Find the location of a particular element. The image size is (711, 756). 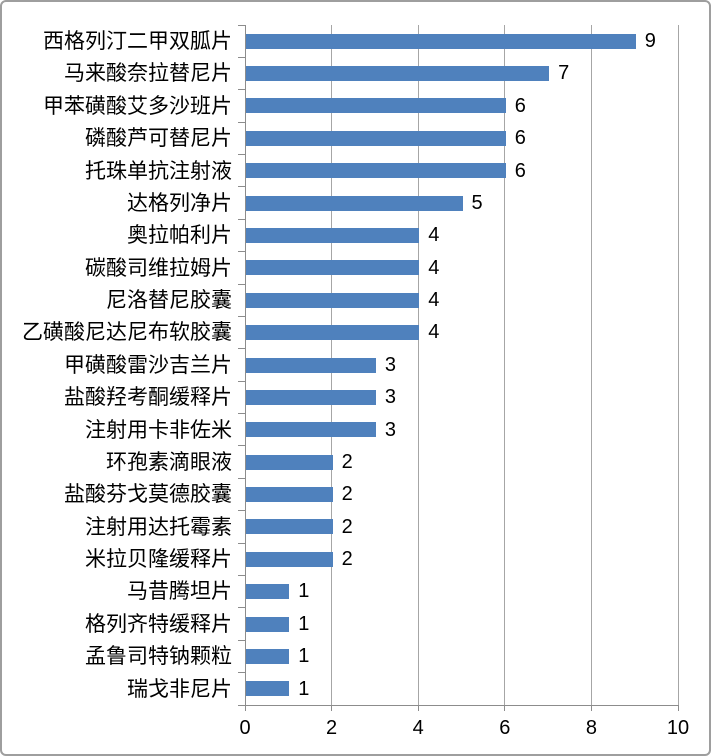

category-label: 米拉贝隆缓释片 is located at coordinates (158, 559).